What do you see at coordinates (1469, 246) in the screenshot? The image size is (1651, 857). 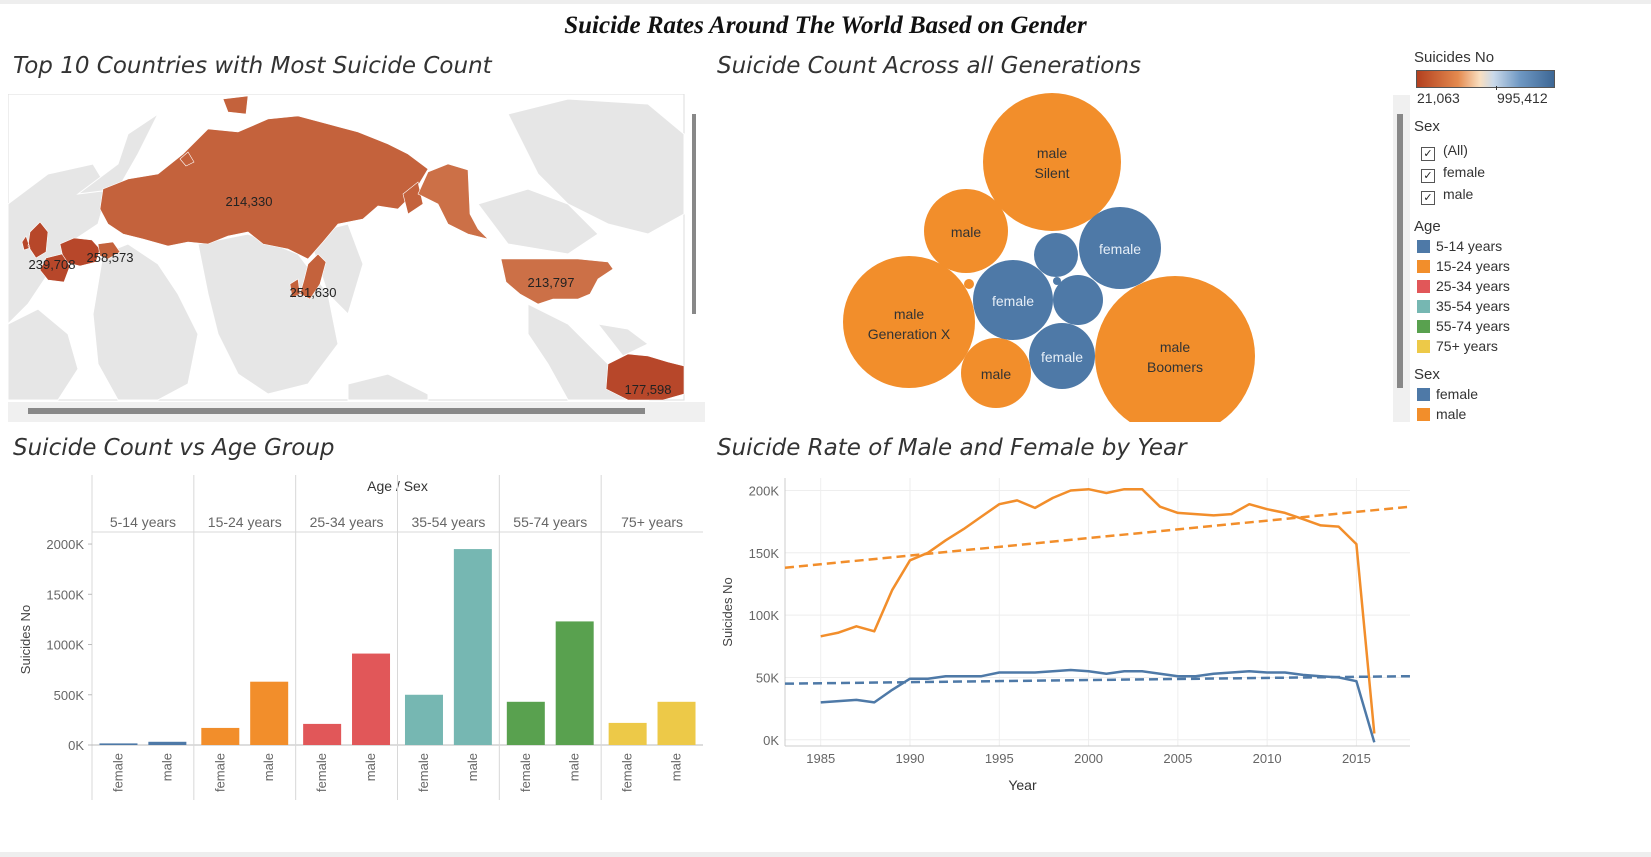 I see `age-legend-label: 5-14 years` at bounding box center [1469, 246].